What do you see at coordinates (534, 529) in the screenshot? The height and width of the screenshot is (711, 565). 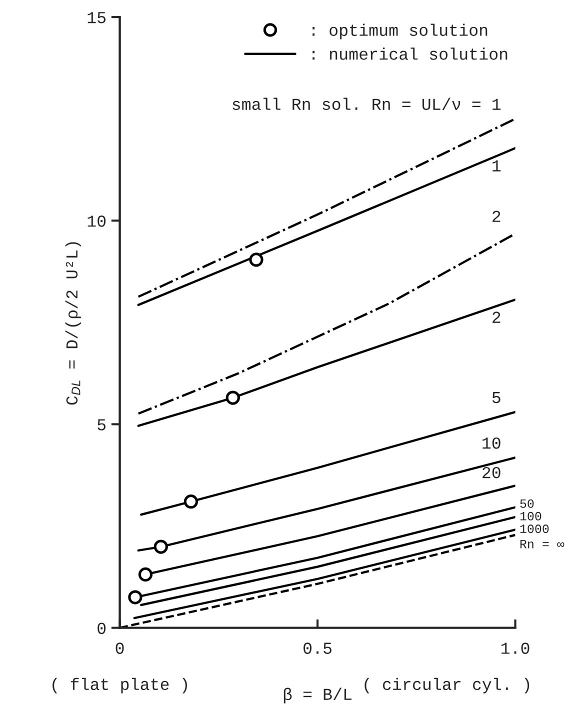 I see `series-label: 1000` at bounding box center [534, 529].